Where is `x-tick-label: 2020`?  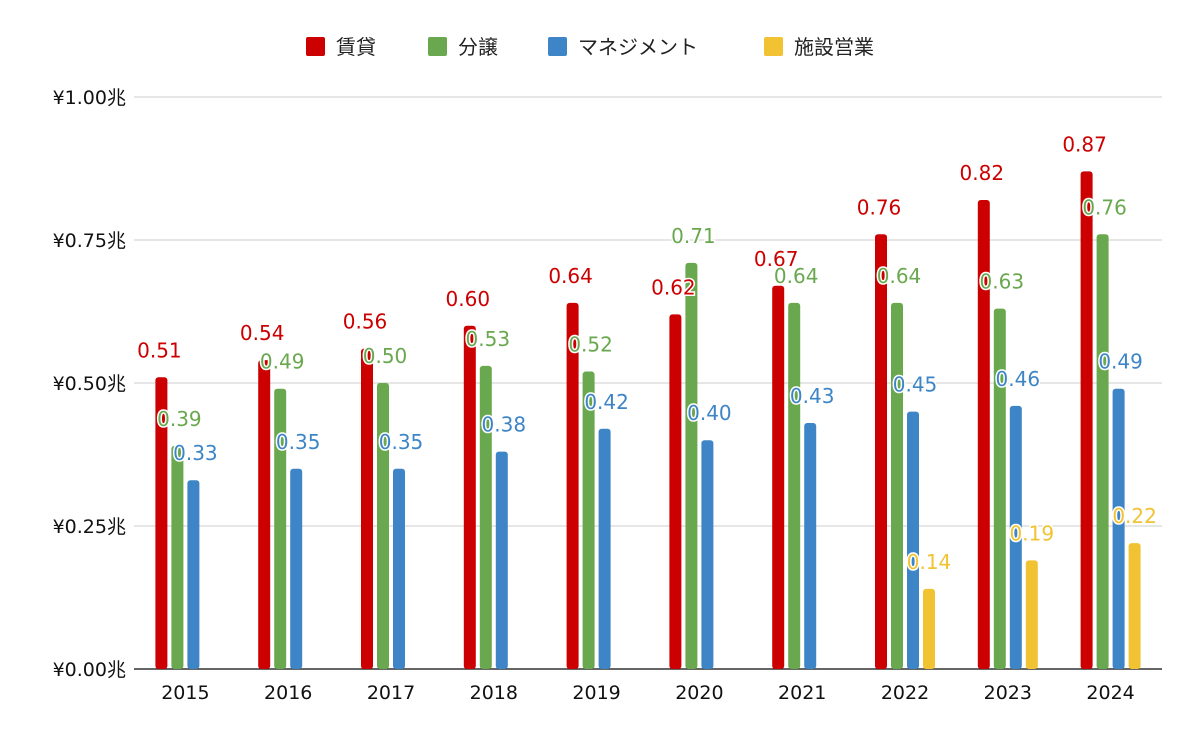
x-tick-label: 2020 is located at coordinates (699, 693).